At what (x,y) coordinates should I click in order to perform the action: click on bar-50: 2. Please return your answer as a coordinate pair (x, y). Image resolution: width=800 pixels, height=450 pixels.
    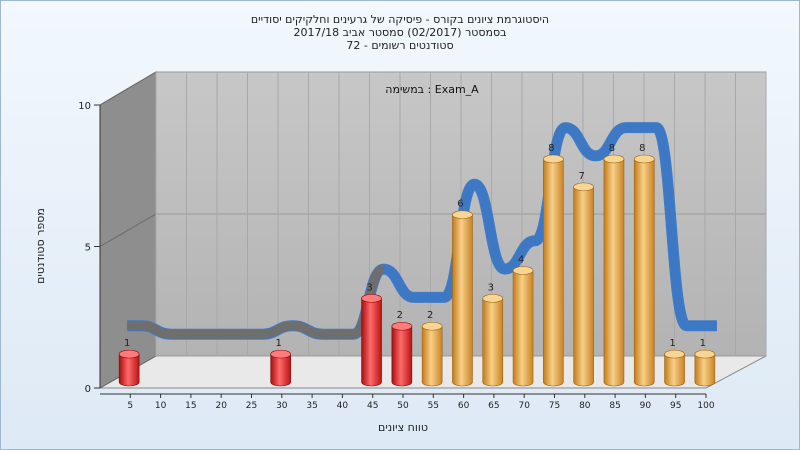
    Looking at the image, I should click on (402, 348).